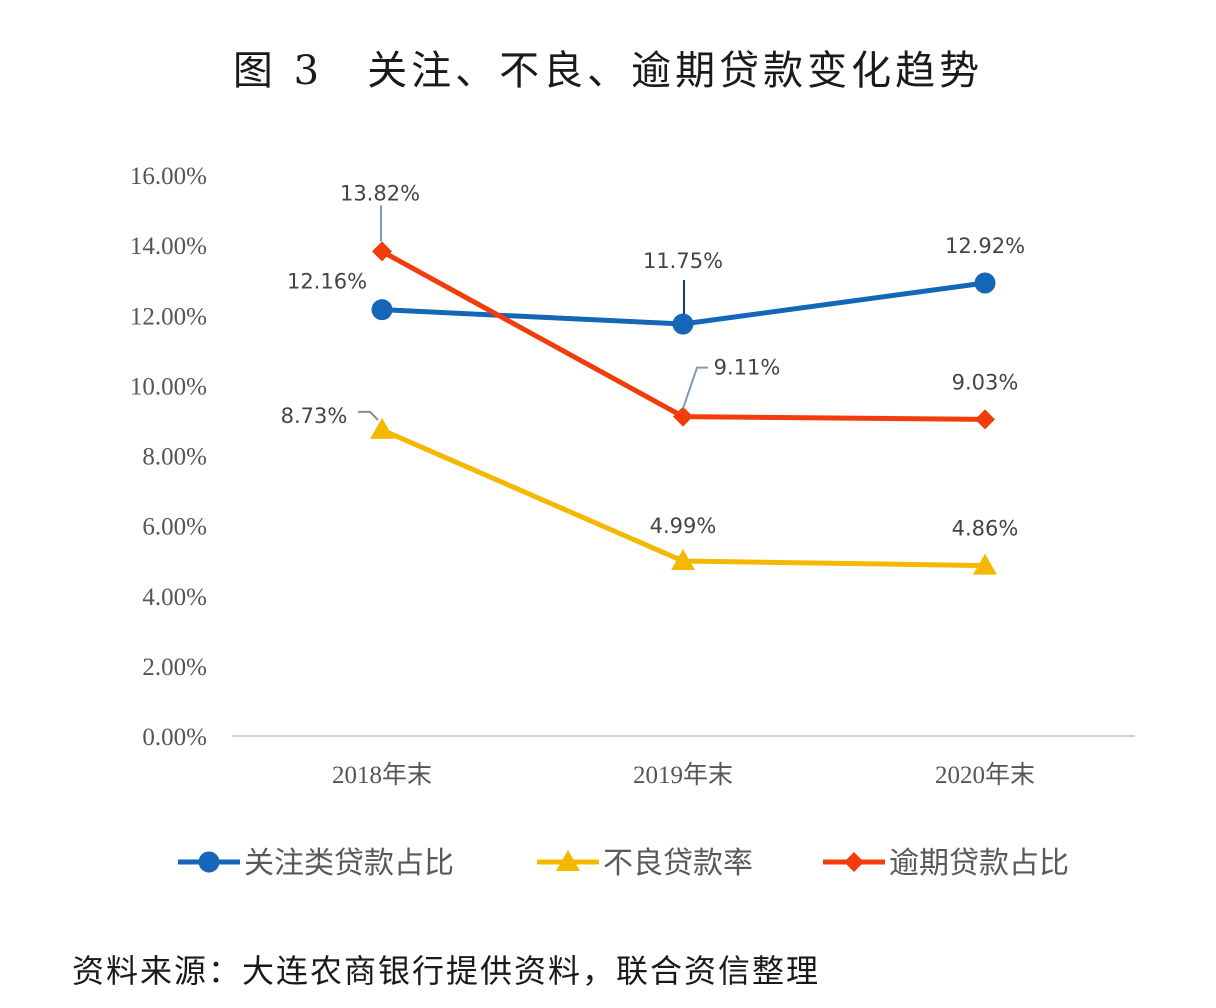 The height and width of the screenshot is (1008, 1216). I want to click on x-tick-label: 2020年末, so click(985, 775).